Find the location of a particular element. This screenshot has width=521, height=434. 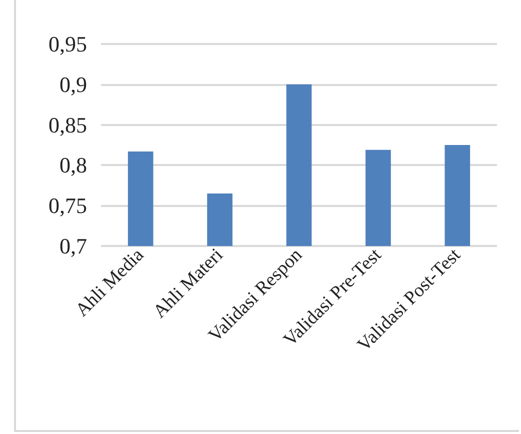

y-tick-label: 0,7 is located at coordinates (73, 246).